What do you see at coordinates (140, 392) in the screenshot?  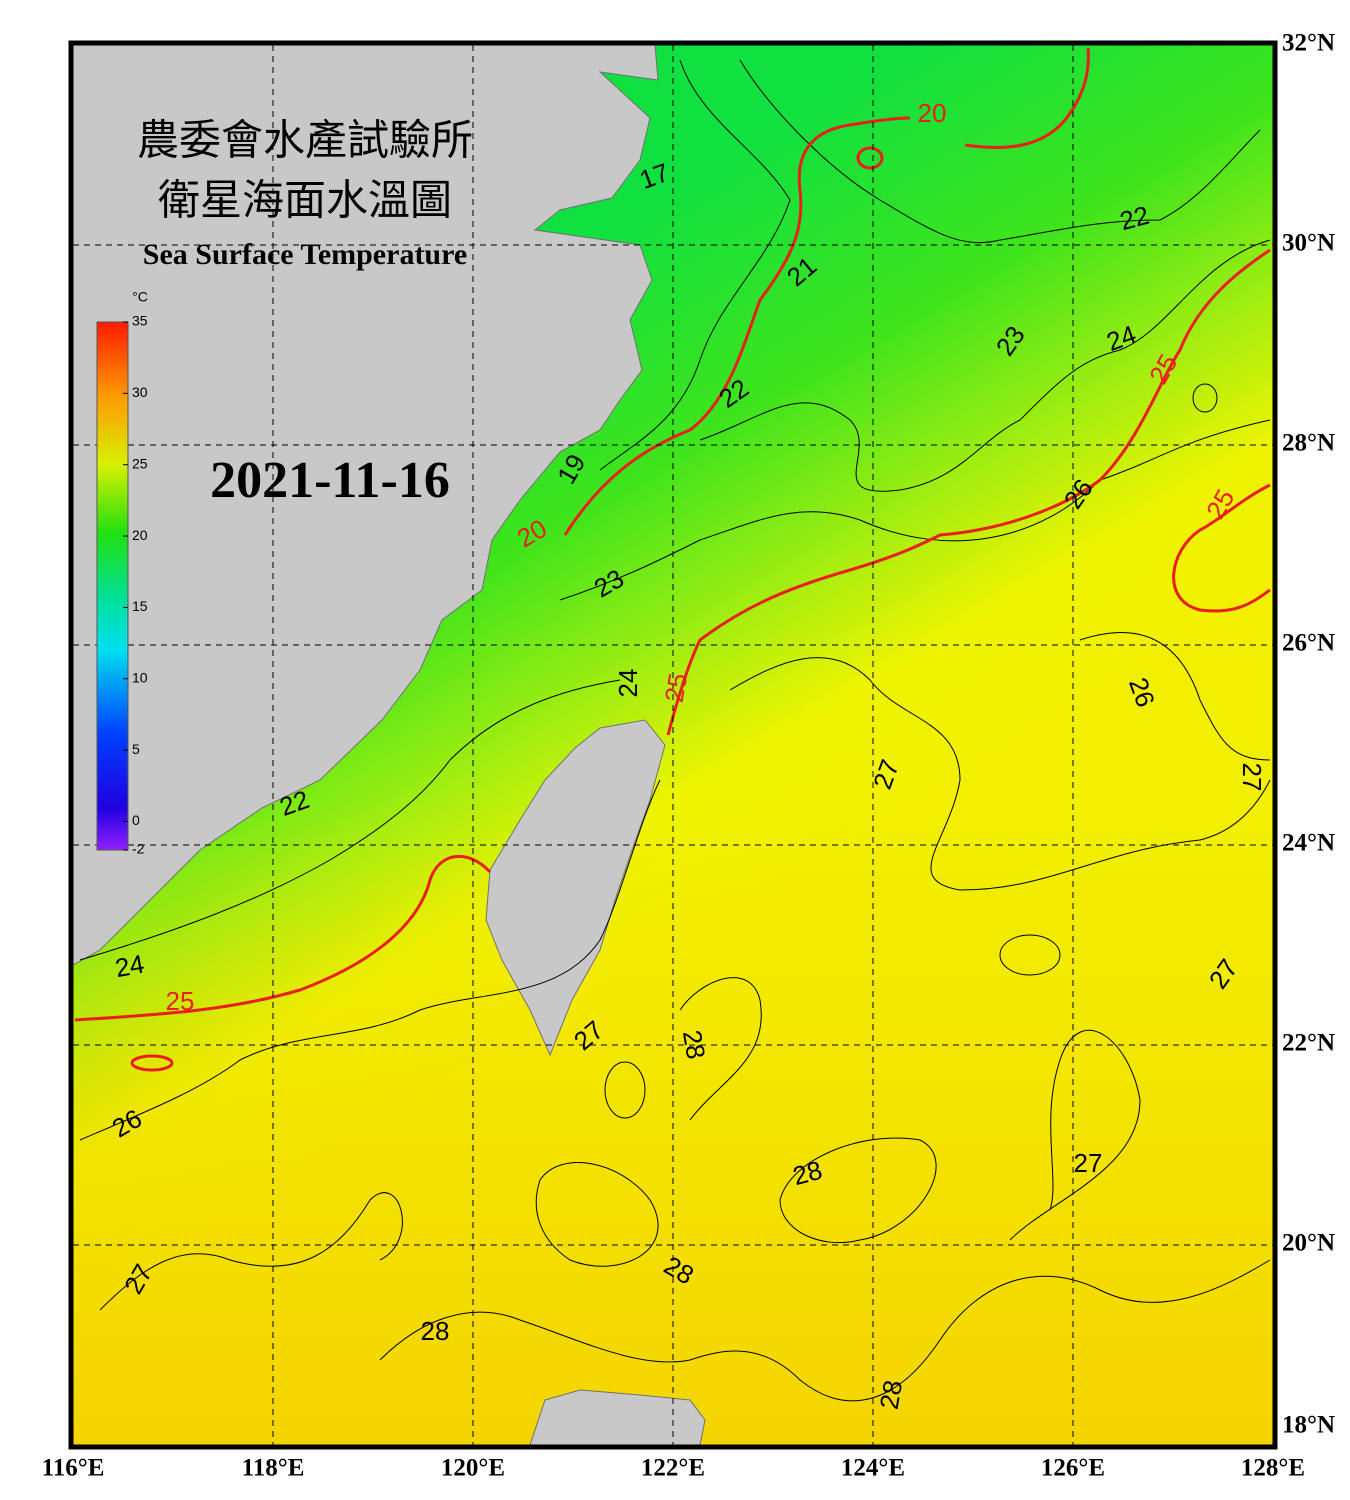 I see `colorbar-tick-label: 30` at bounding box center [140, 392].